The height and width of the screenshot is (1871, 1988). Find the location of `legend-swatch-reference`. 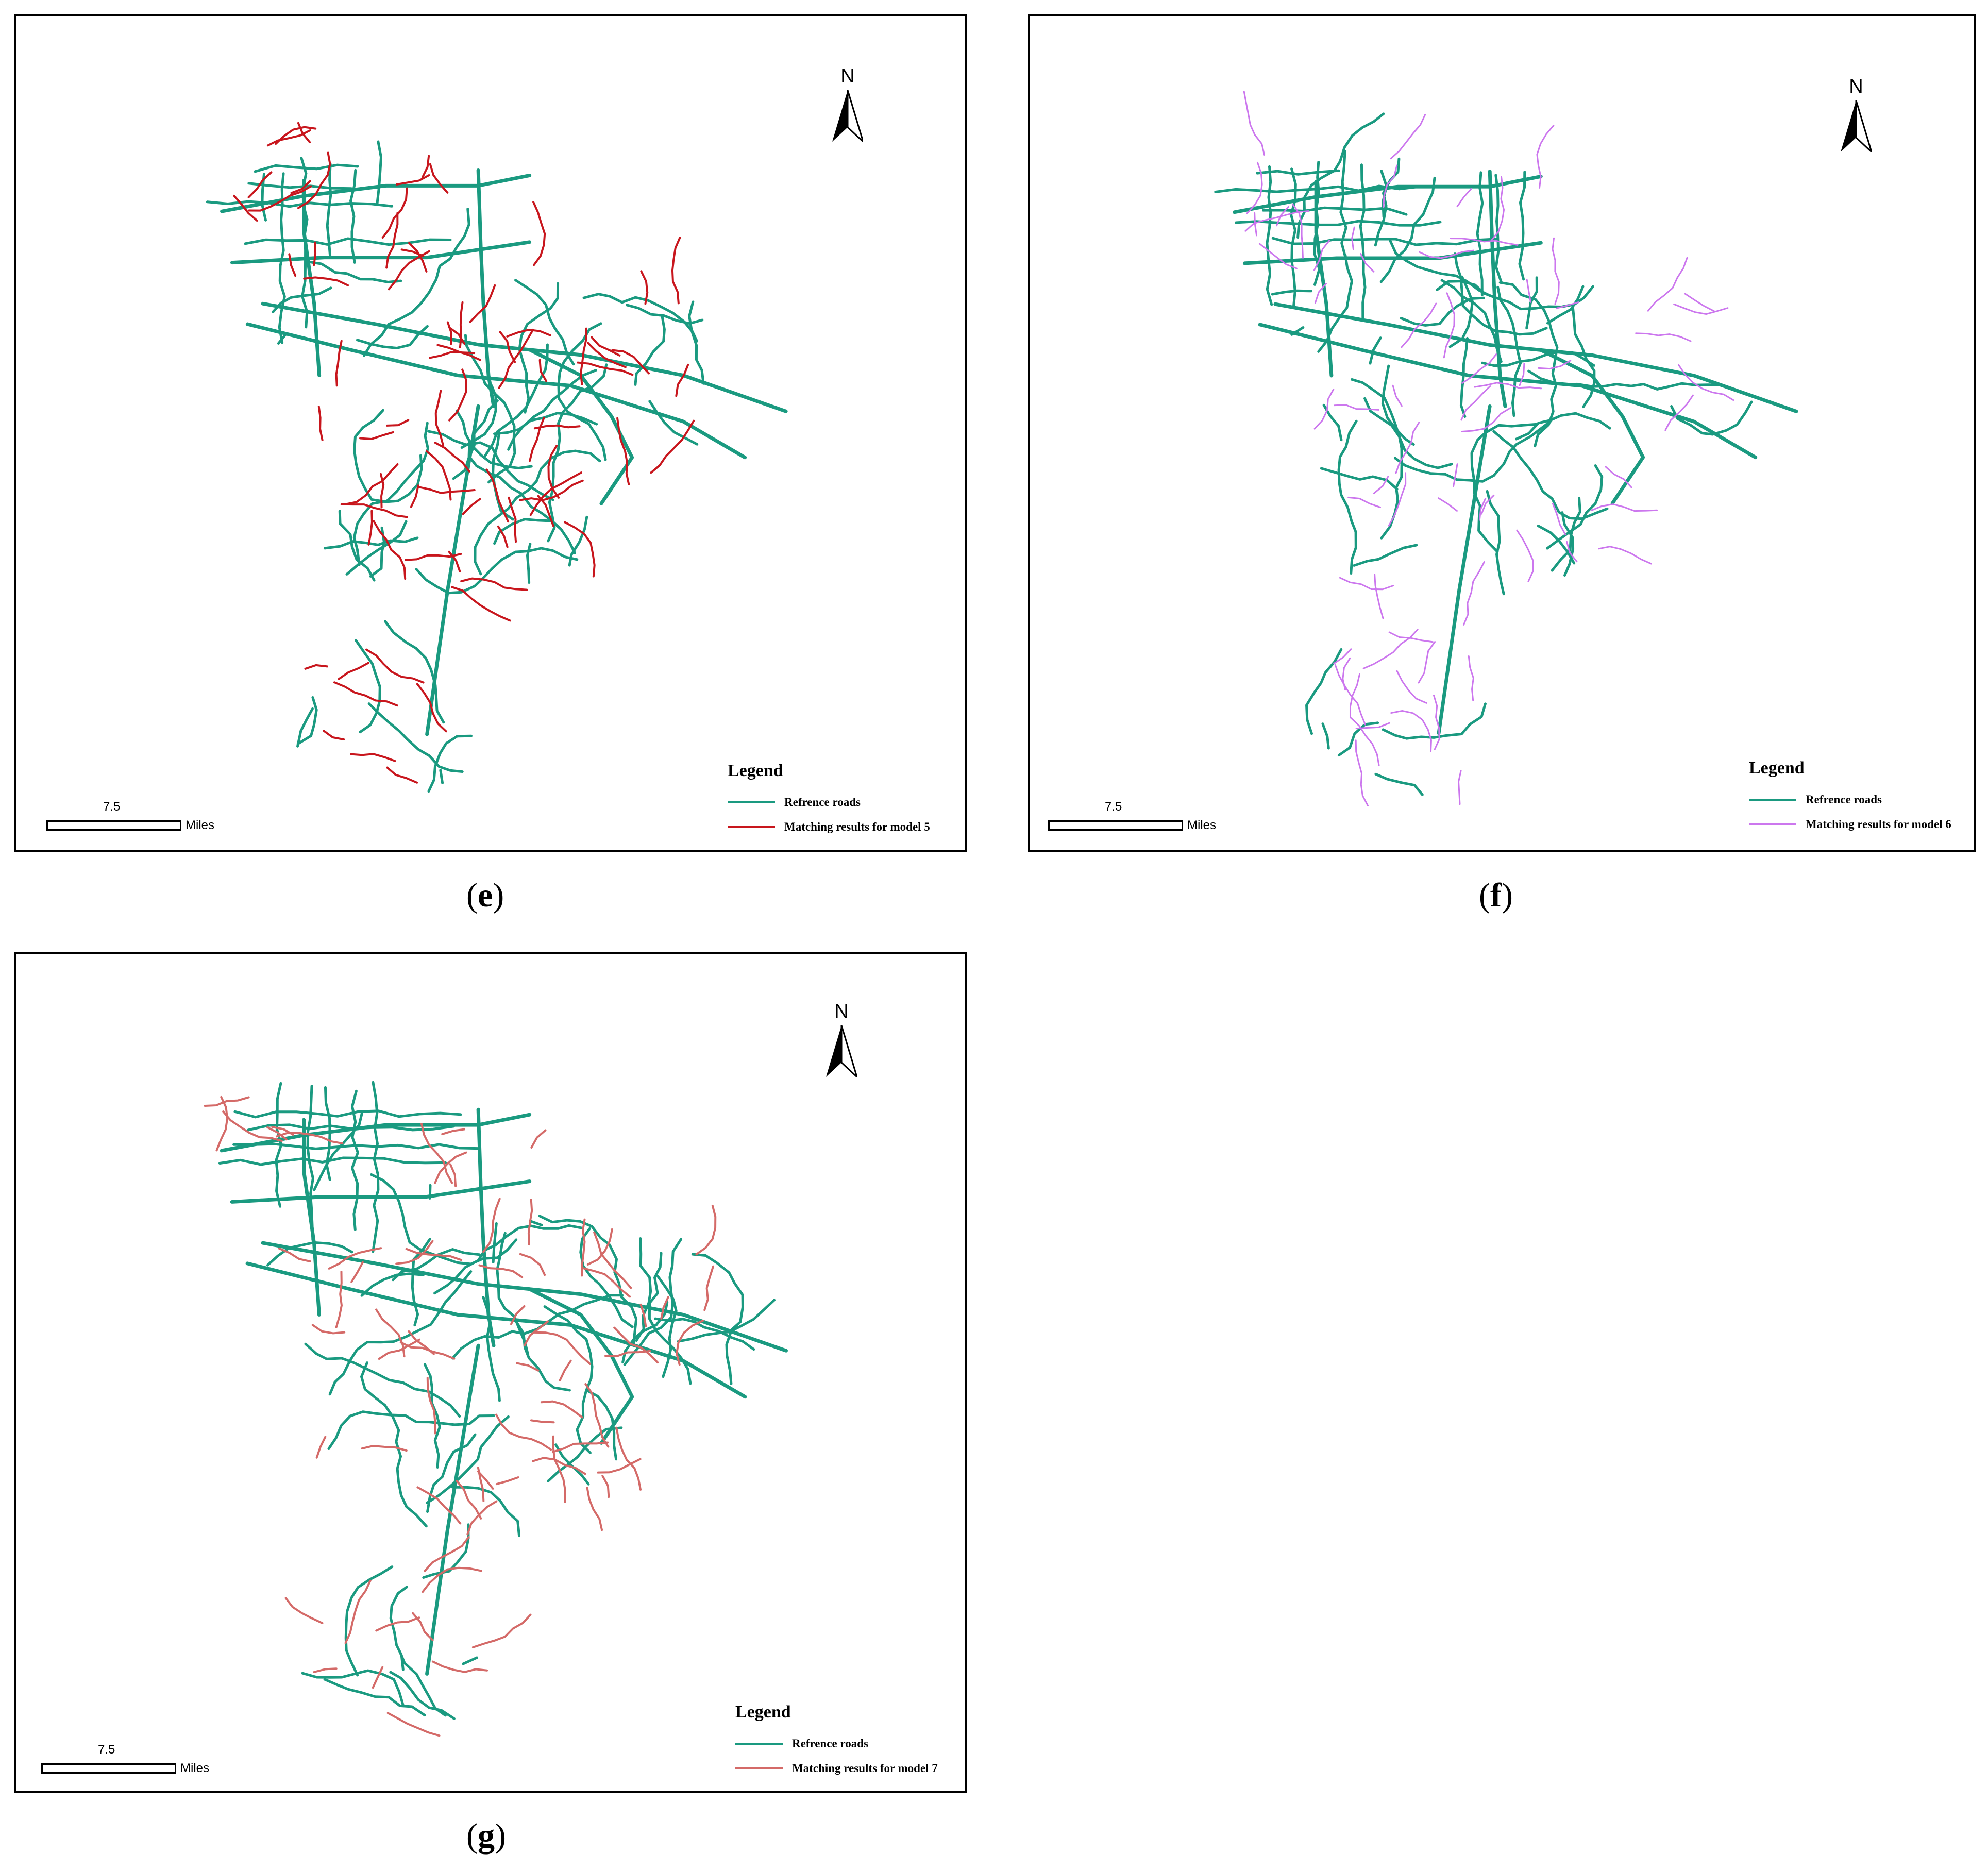

legend-swatch-reference is located at coordinates (751, 802).